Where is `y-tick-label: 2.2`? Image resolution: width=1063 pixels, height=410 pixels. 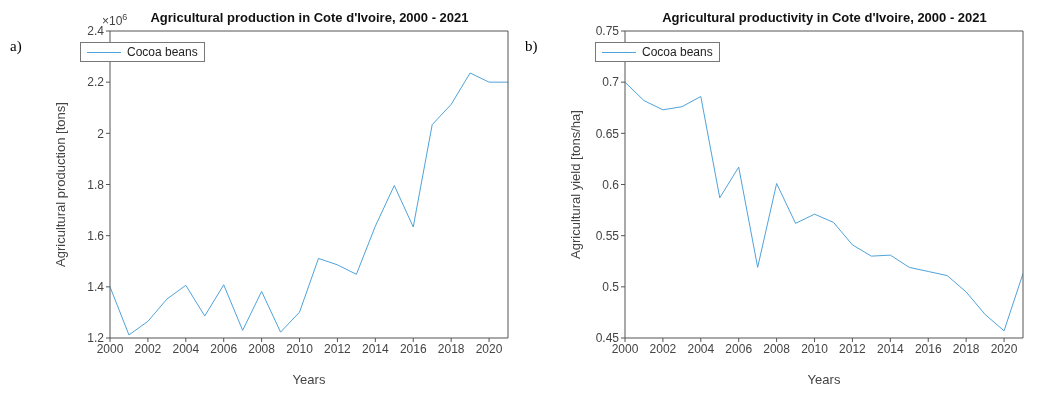 y-tick-label: 2.2 is located at coordinates (96, 82).